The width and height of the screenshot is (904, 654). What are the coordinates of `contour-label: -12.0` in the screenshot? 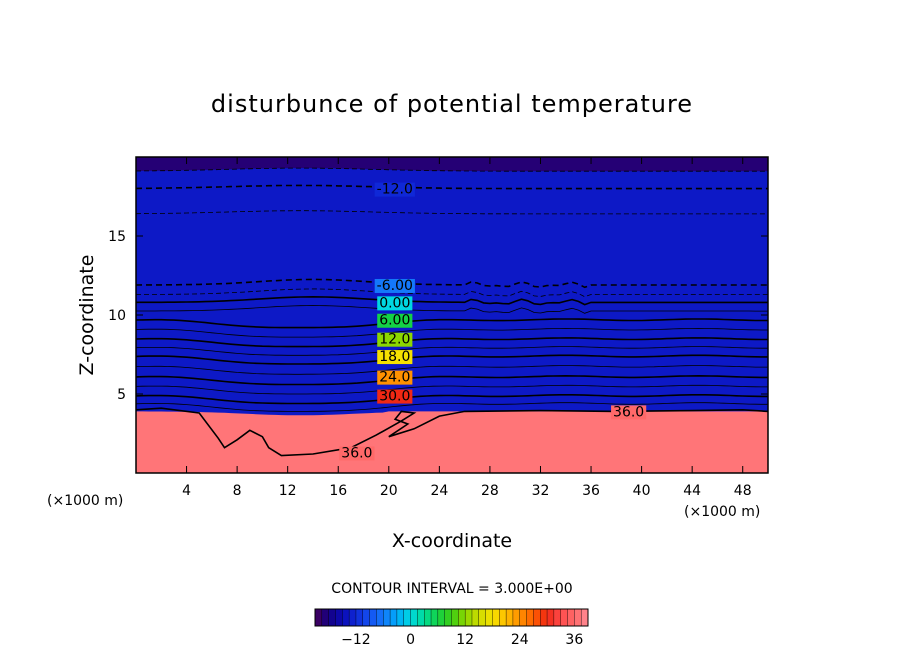 It's located at (395, 190).